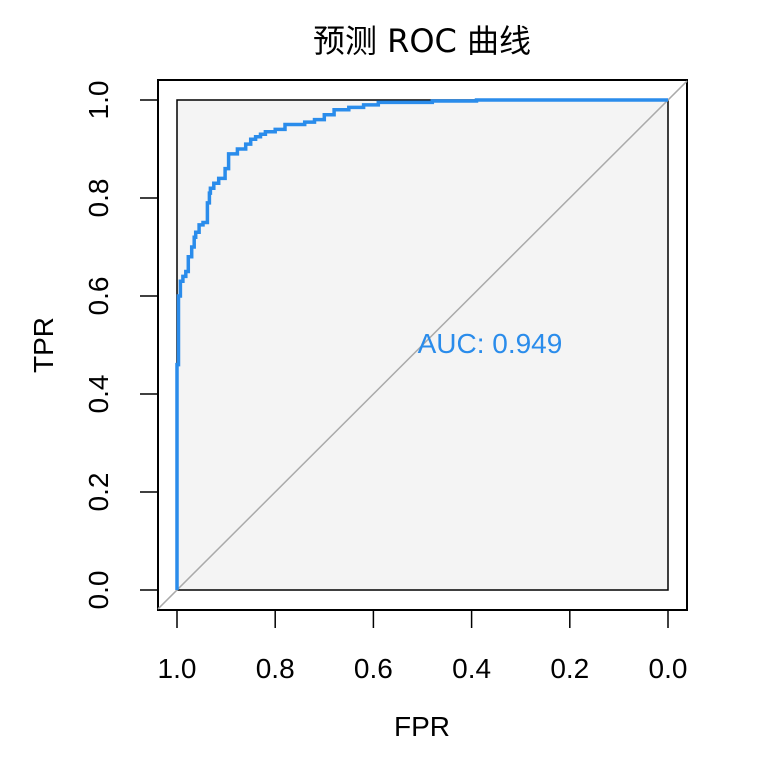 This screenshot has height=773, width=768. I want to click on y-tick-label: 0.6, so click(98, 296).